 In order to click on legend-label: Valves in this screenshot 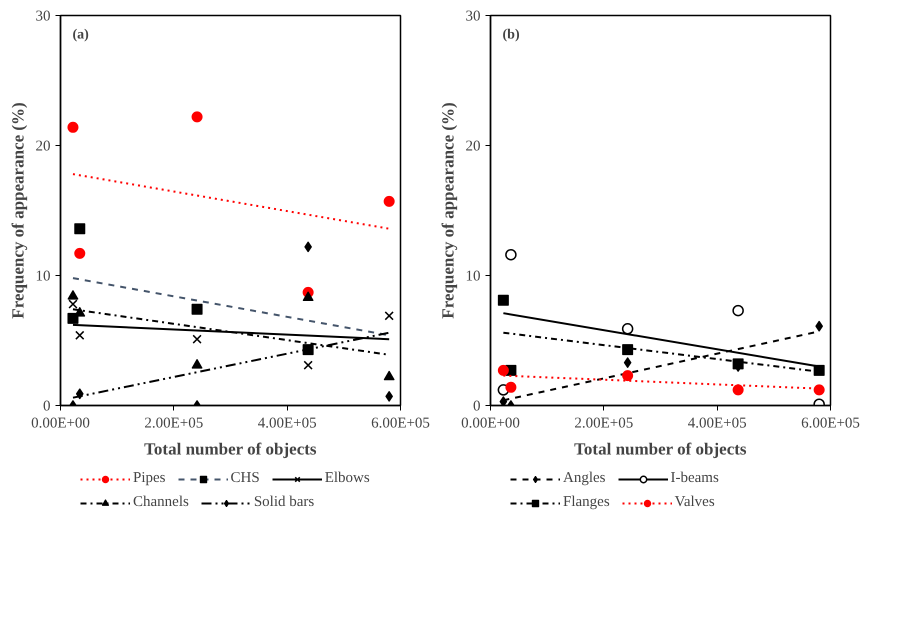, I will do `click(694, 502)`.